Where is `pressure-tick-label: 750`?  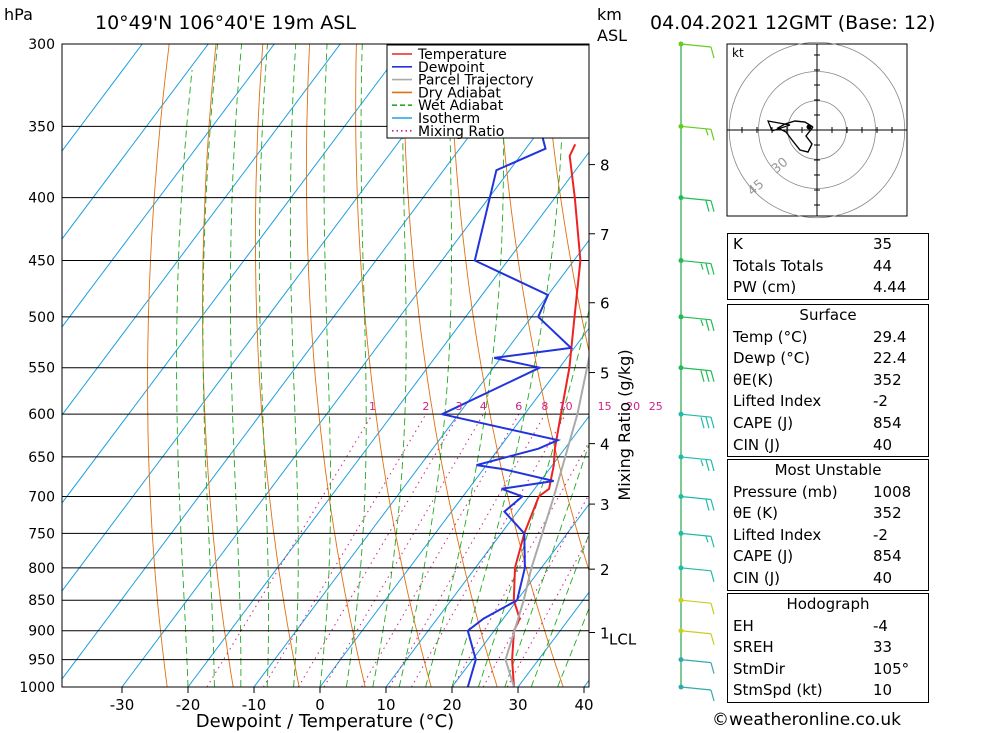
pressure-tick-label: 750 is located at coordinates (41, 534).